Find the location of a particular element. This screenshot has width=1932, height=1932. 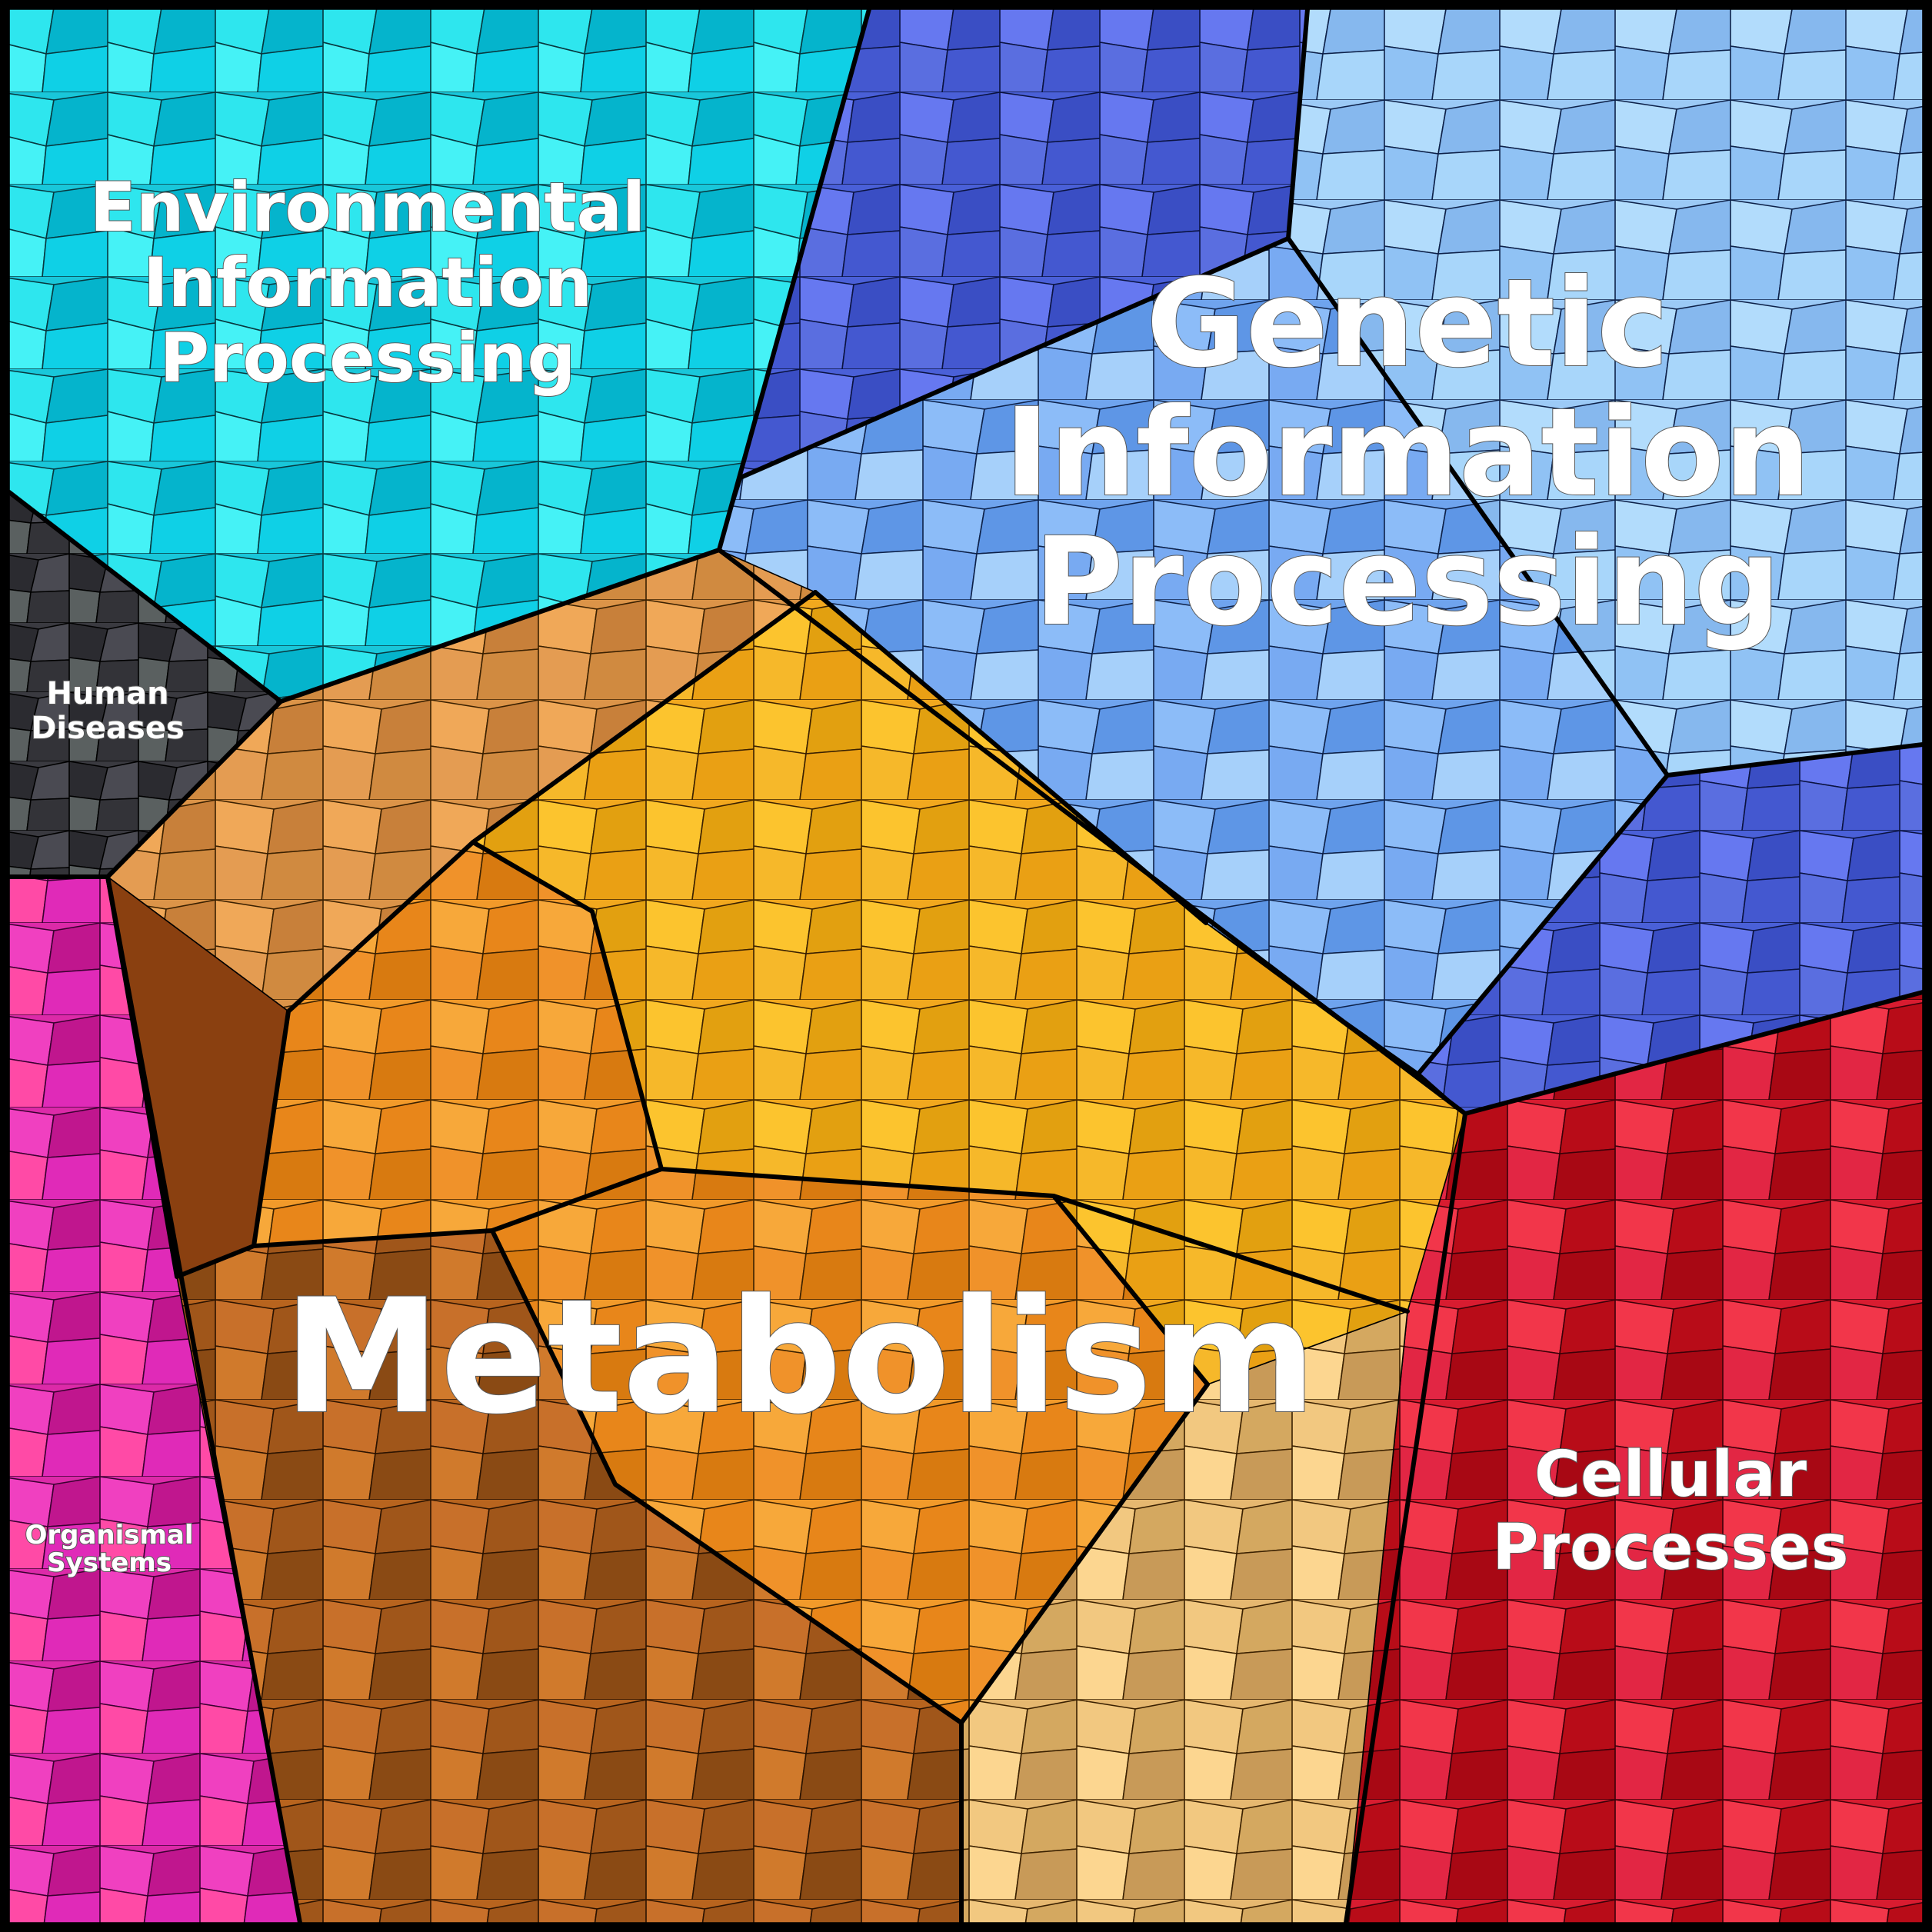

label-cellular: Cellular Processes is located at coordinates (1670, 1511).